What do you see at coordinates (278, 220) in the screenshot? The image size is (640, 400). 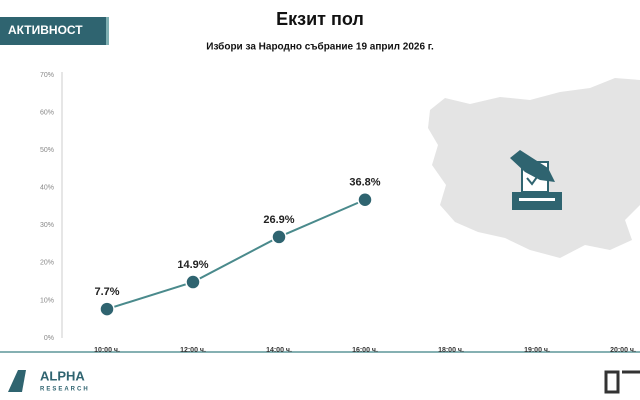 I see `value-label: 26.9%` at bounding box center [278, 220].